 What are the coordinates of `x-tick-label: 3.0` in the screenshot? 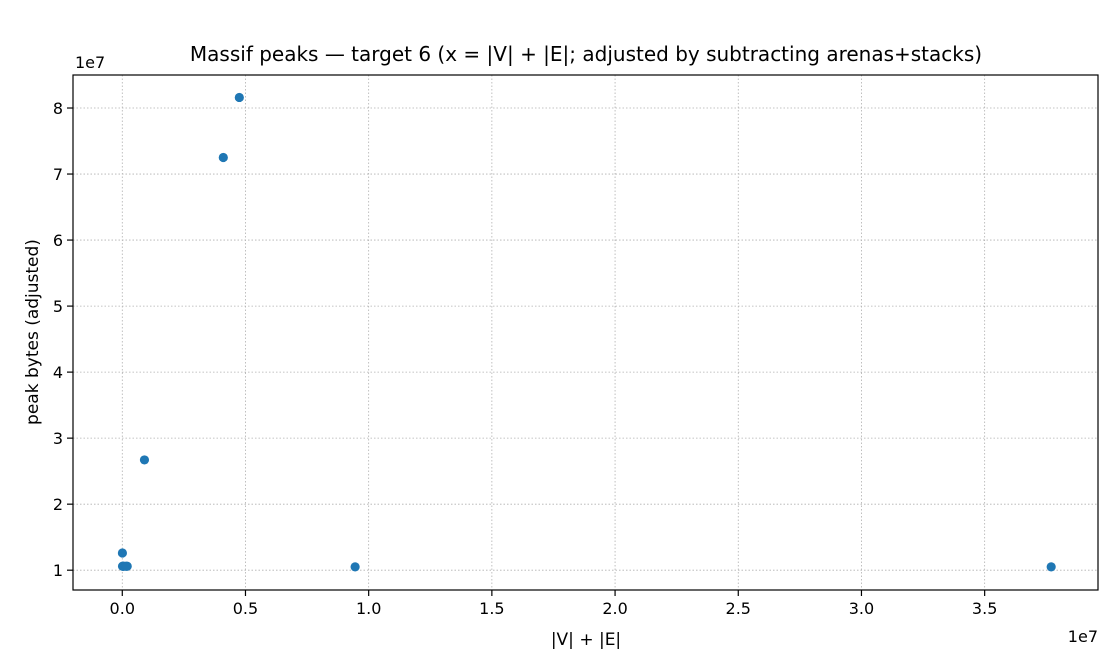 It's located at (861, 608).